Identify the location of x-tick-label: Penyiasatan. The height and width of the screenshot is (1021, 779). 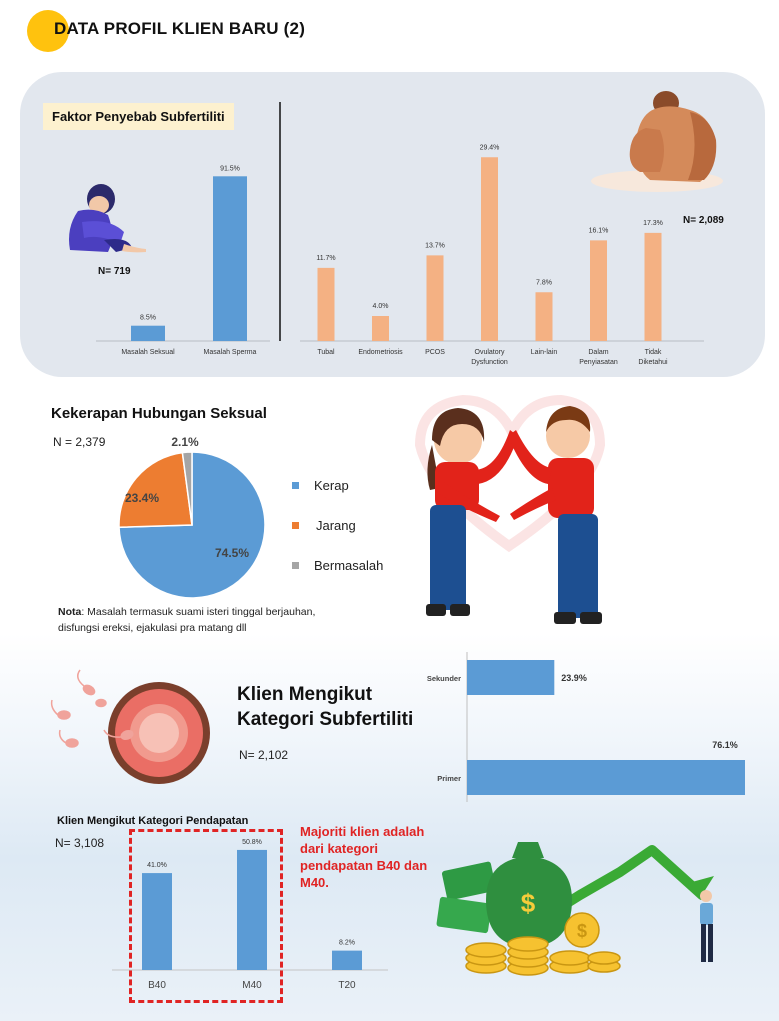
(598, 362).